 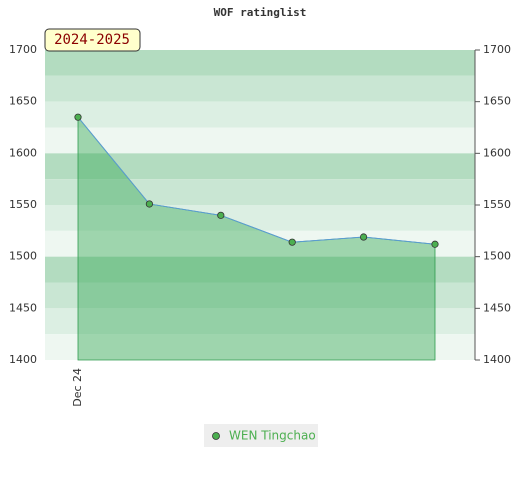 What do you see at coordinates (272, 436) in the screenshot?
I see `legend-label: WEN Tingchao` at bounding box center [272, 436].